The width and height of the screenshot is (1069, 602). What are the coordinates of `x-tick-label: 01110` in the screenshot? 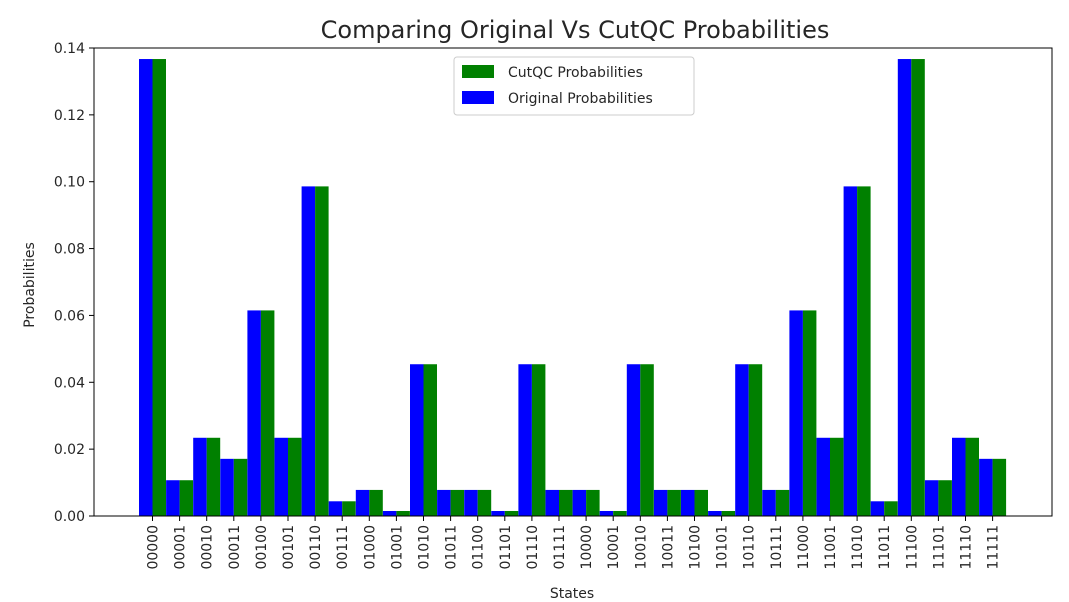 It's located at (533, 547).